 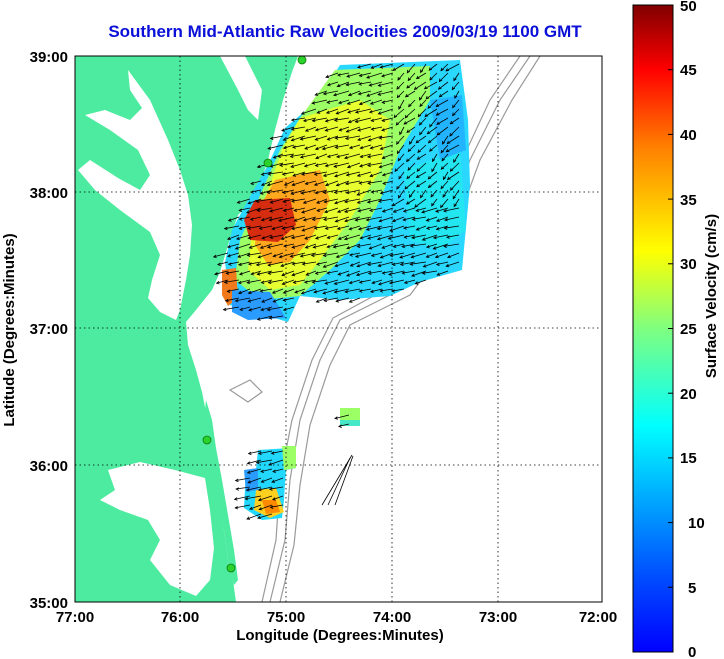 I want to click on velocity-patch-edge, so click(x=350, y=423).